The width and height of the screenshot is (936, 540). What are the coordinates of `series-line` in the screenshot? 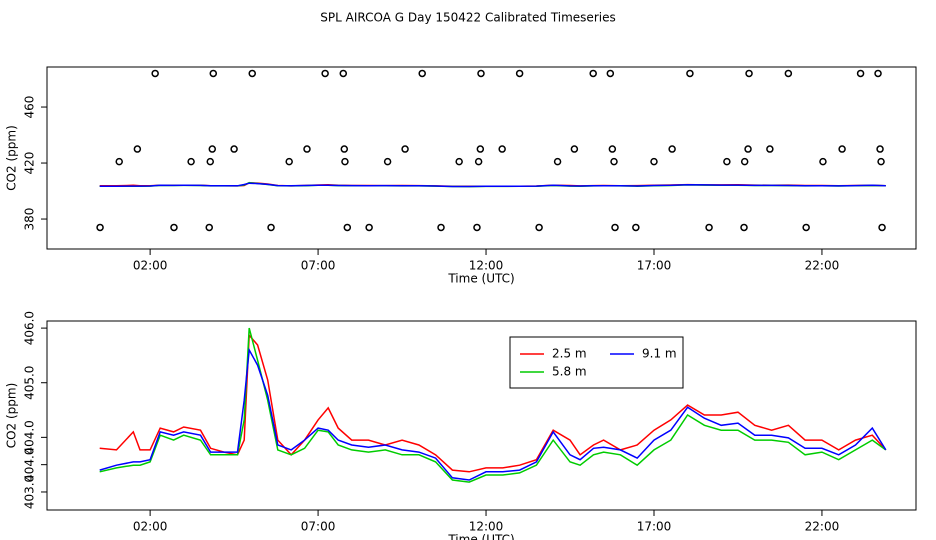 It's located at (492, 185).